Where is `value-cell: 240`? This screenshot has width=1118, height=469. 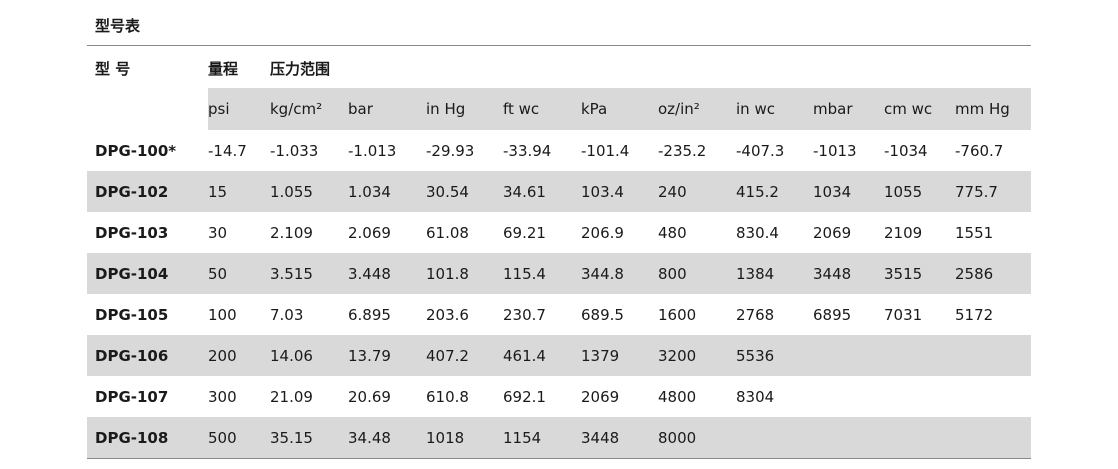
value-cell: 240 is located at coordinates (697, 191).